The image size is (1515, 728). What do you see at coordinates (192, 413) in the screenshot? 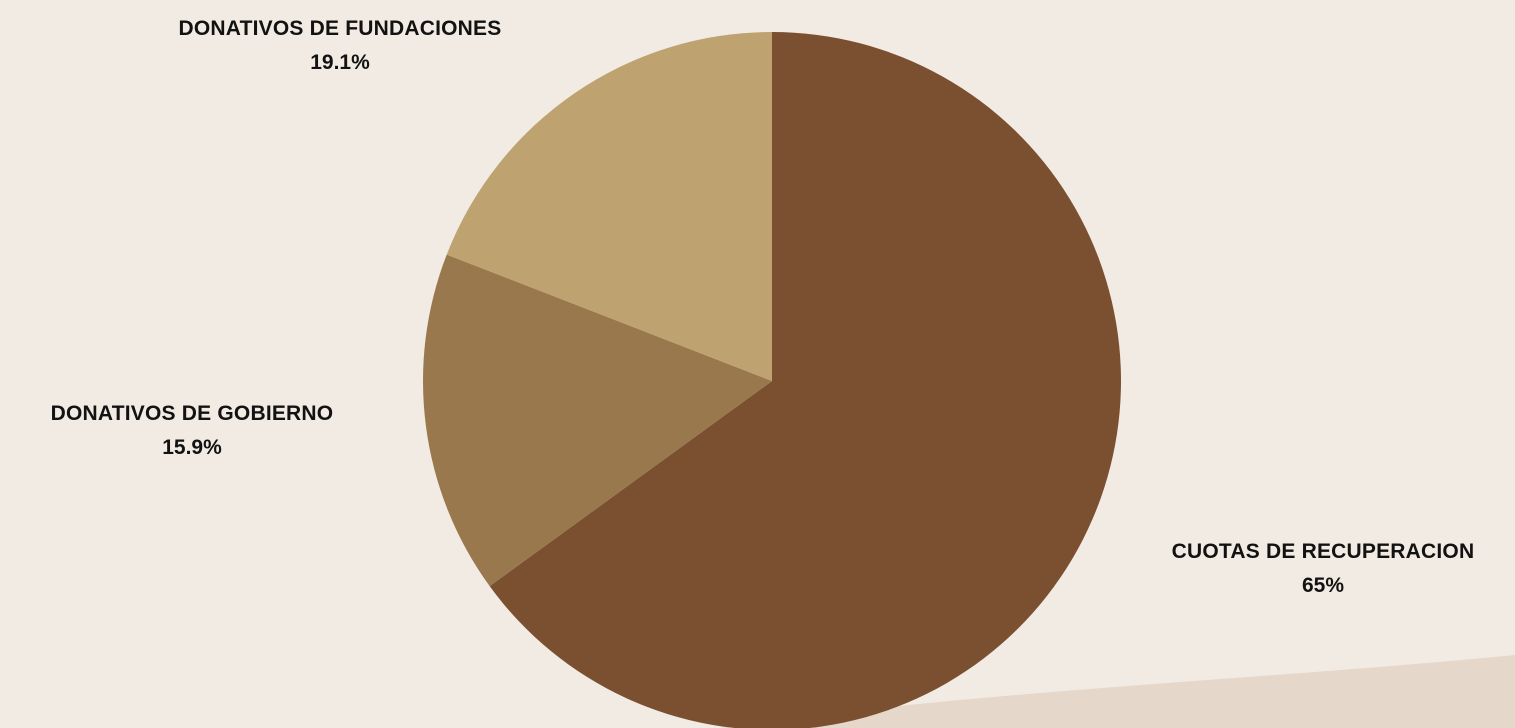
I see `slice-name: DONATIVOS DE GOBIERNO` at bounding box center [192, 413].